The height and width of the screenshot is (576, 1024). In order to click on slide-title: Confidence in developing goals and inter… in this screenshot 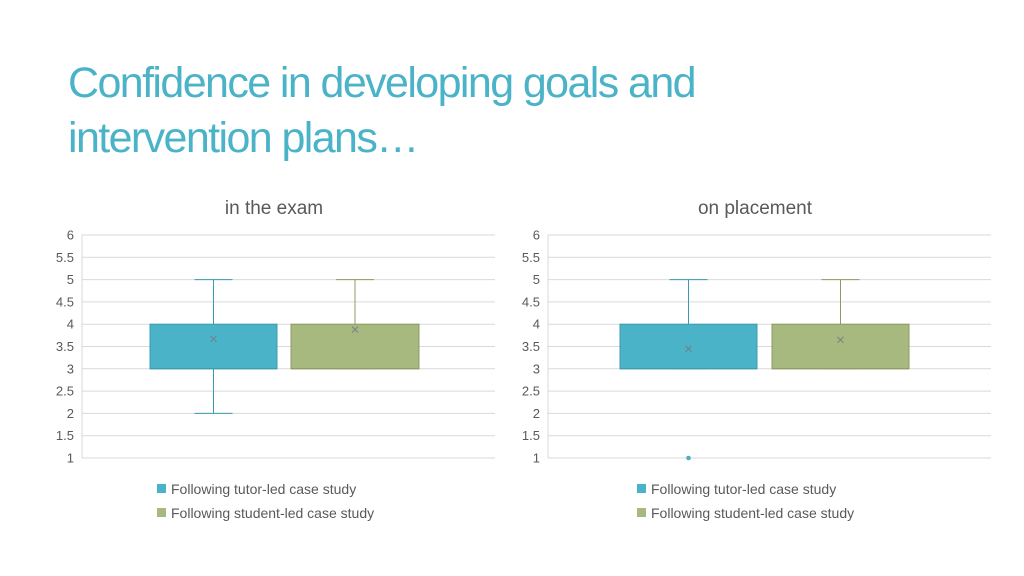, I will do `click(382, 110)`.